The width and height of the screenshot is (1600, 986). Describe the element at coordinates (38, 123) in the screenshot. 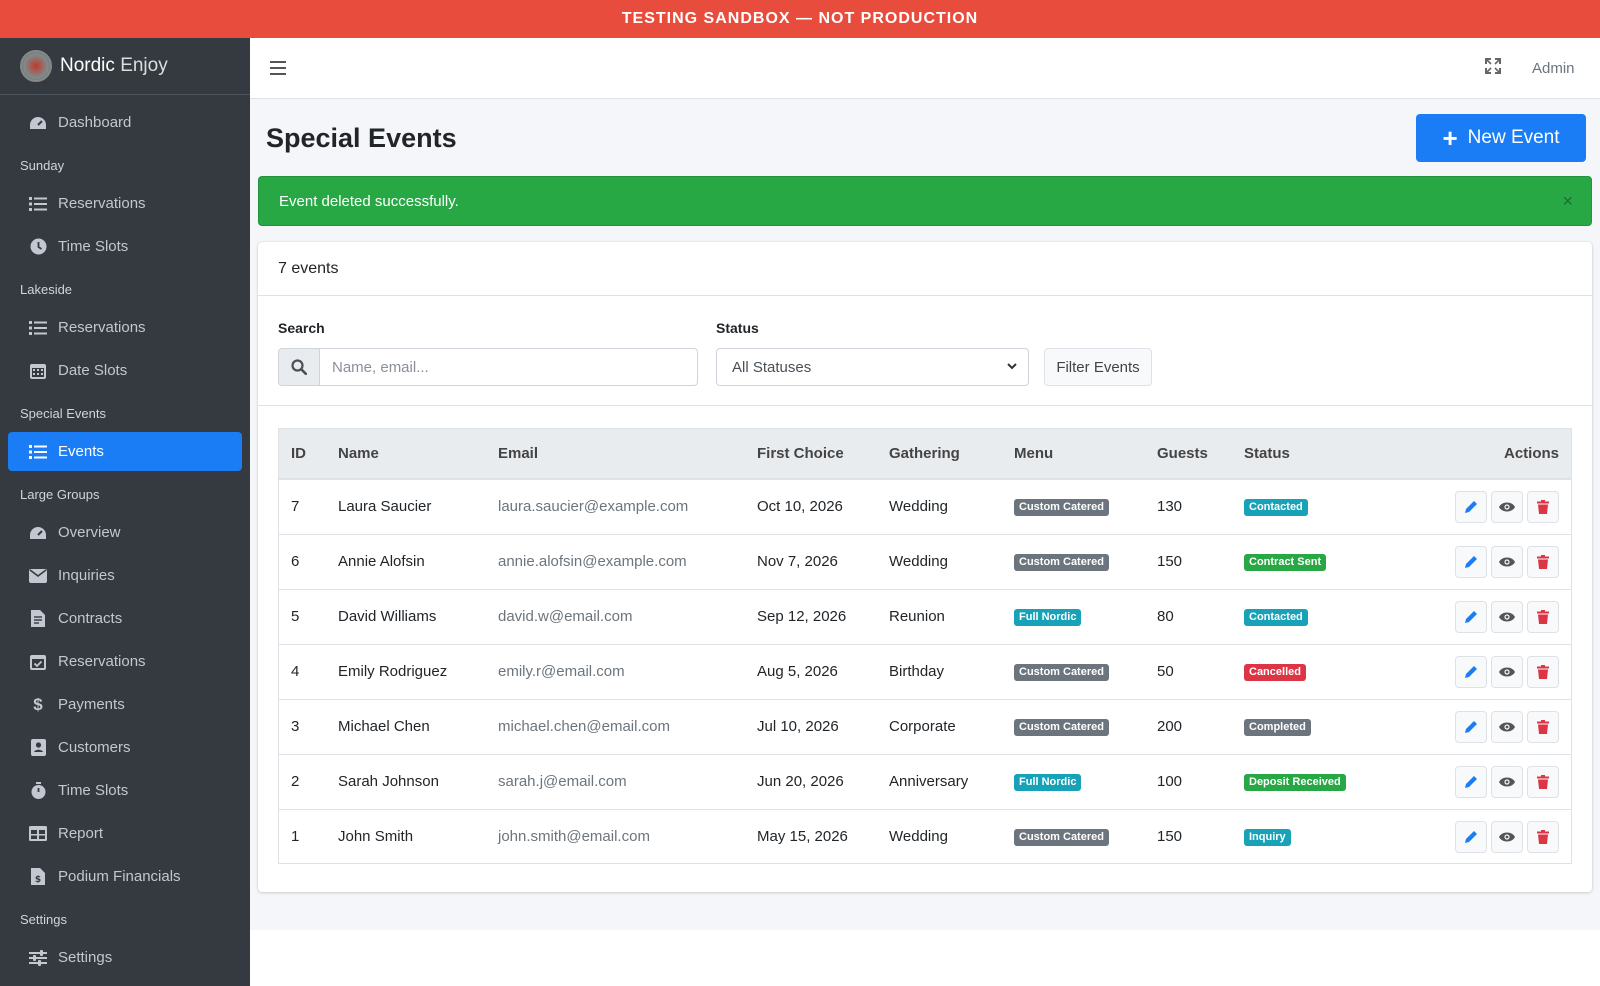

I see `tachometer-icon` at that location.